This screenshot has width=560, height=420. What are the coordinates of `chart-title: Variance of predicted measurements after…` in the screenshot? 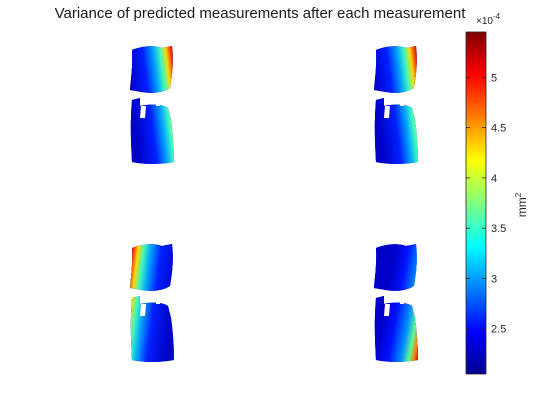 It's located at (261, 13).